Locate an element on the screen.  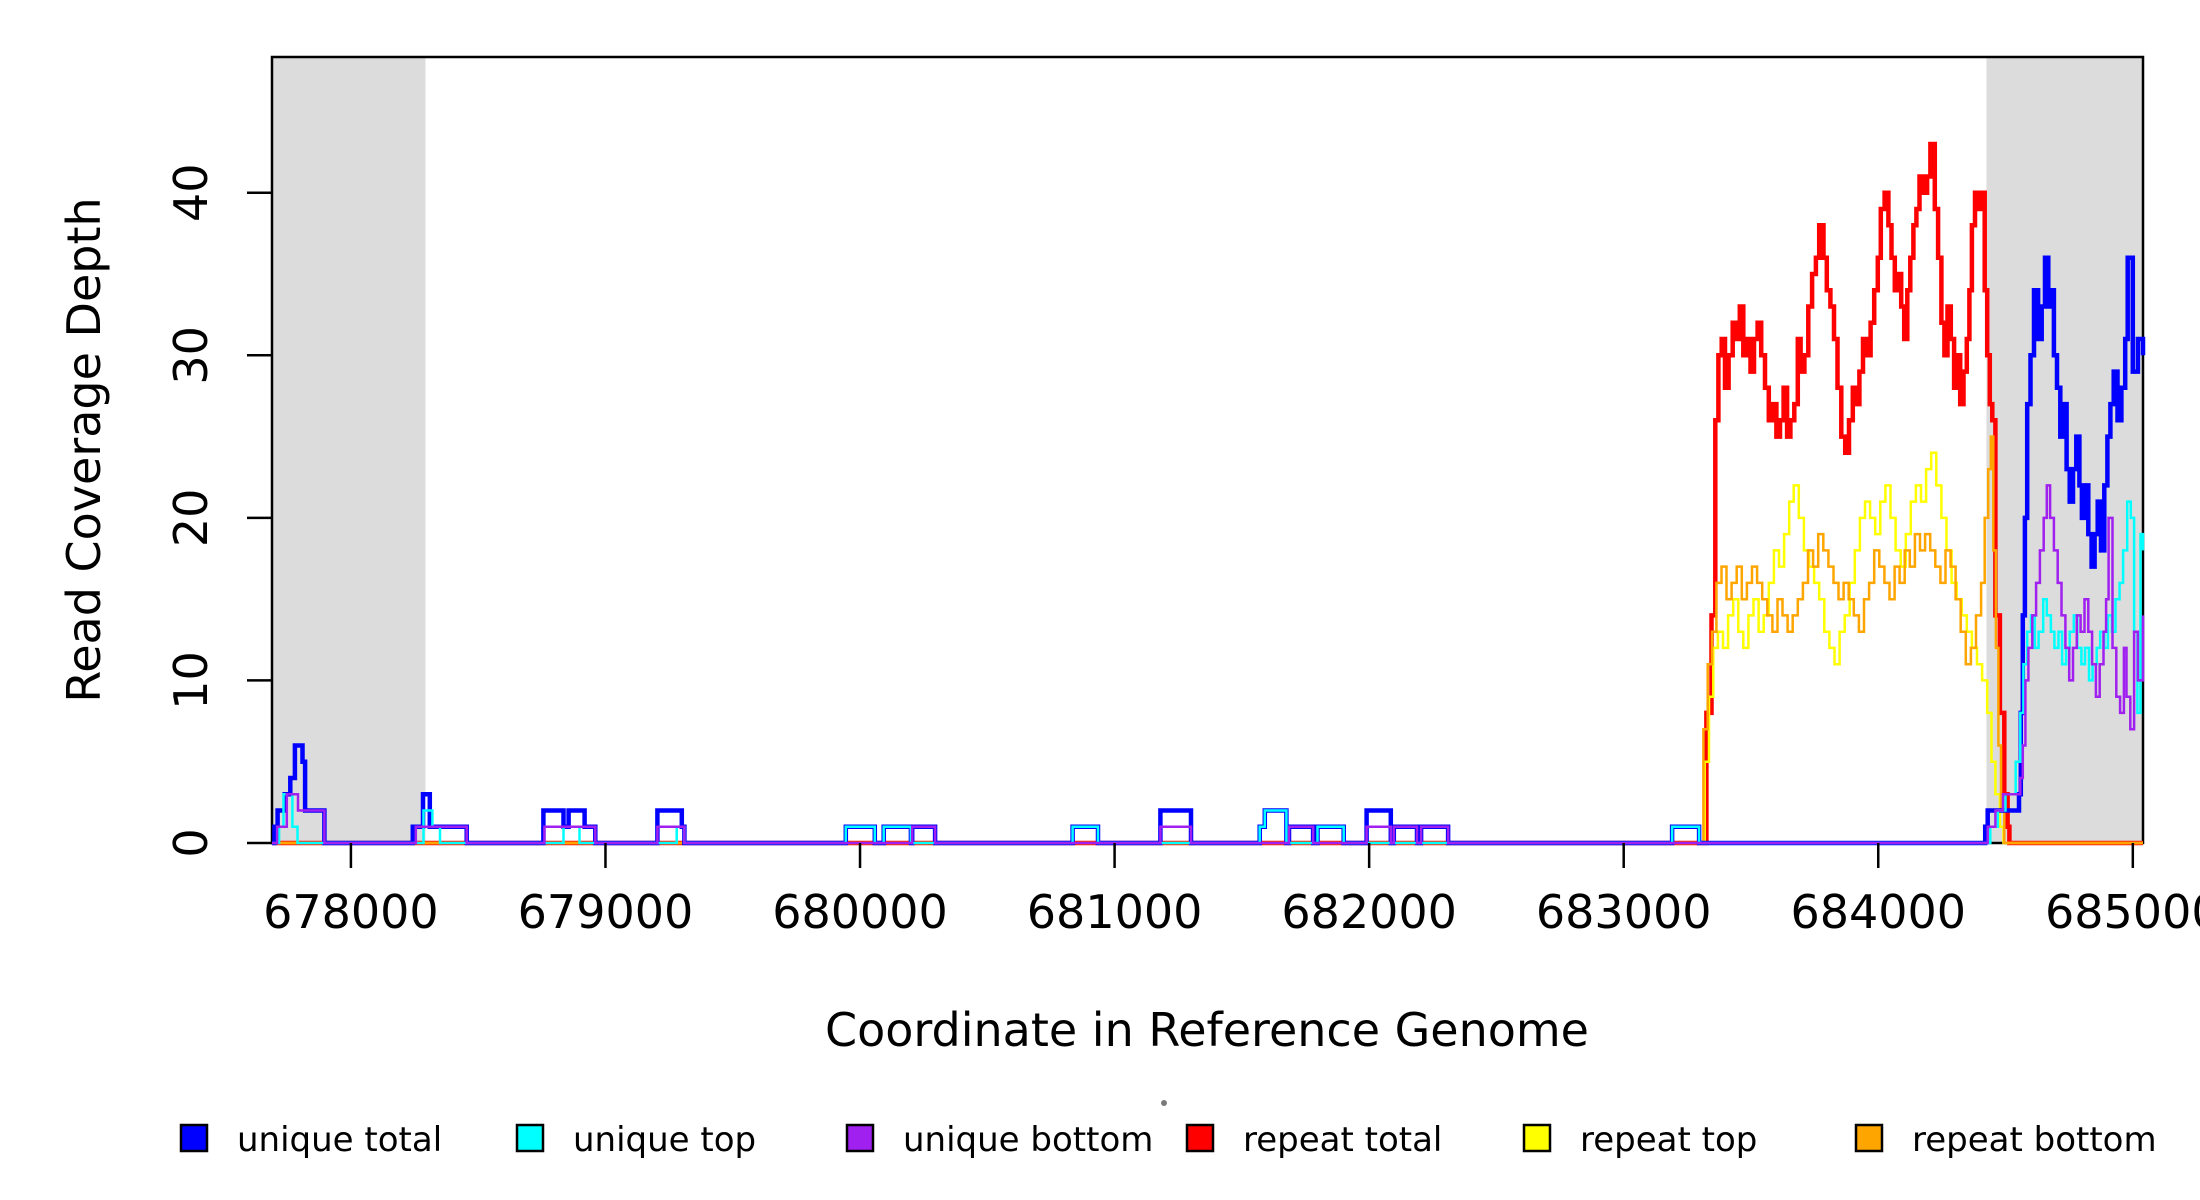
x-tick-label: 683000 is located at coordinates (1624, 912).